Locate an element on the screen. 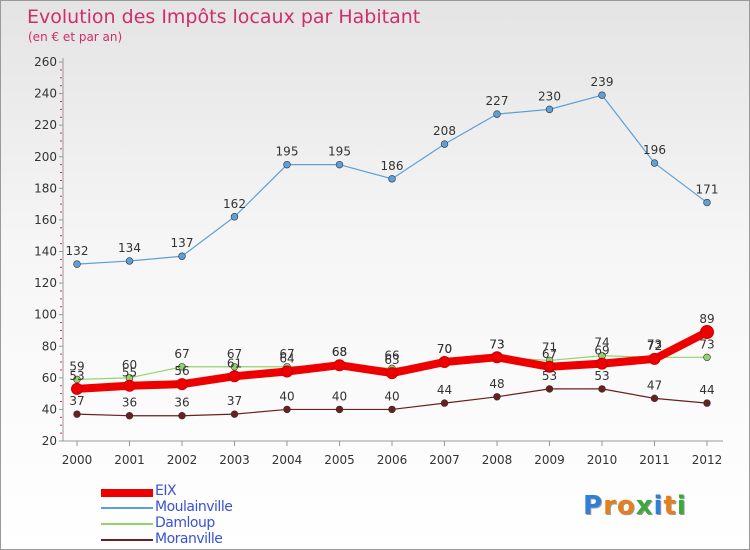 The width and height of the screenshot is (750, 550). data-label: 37 is located at coordinates (76, 401).